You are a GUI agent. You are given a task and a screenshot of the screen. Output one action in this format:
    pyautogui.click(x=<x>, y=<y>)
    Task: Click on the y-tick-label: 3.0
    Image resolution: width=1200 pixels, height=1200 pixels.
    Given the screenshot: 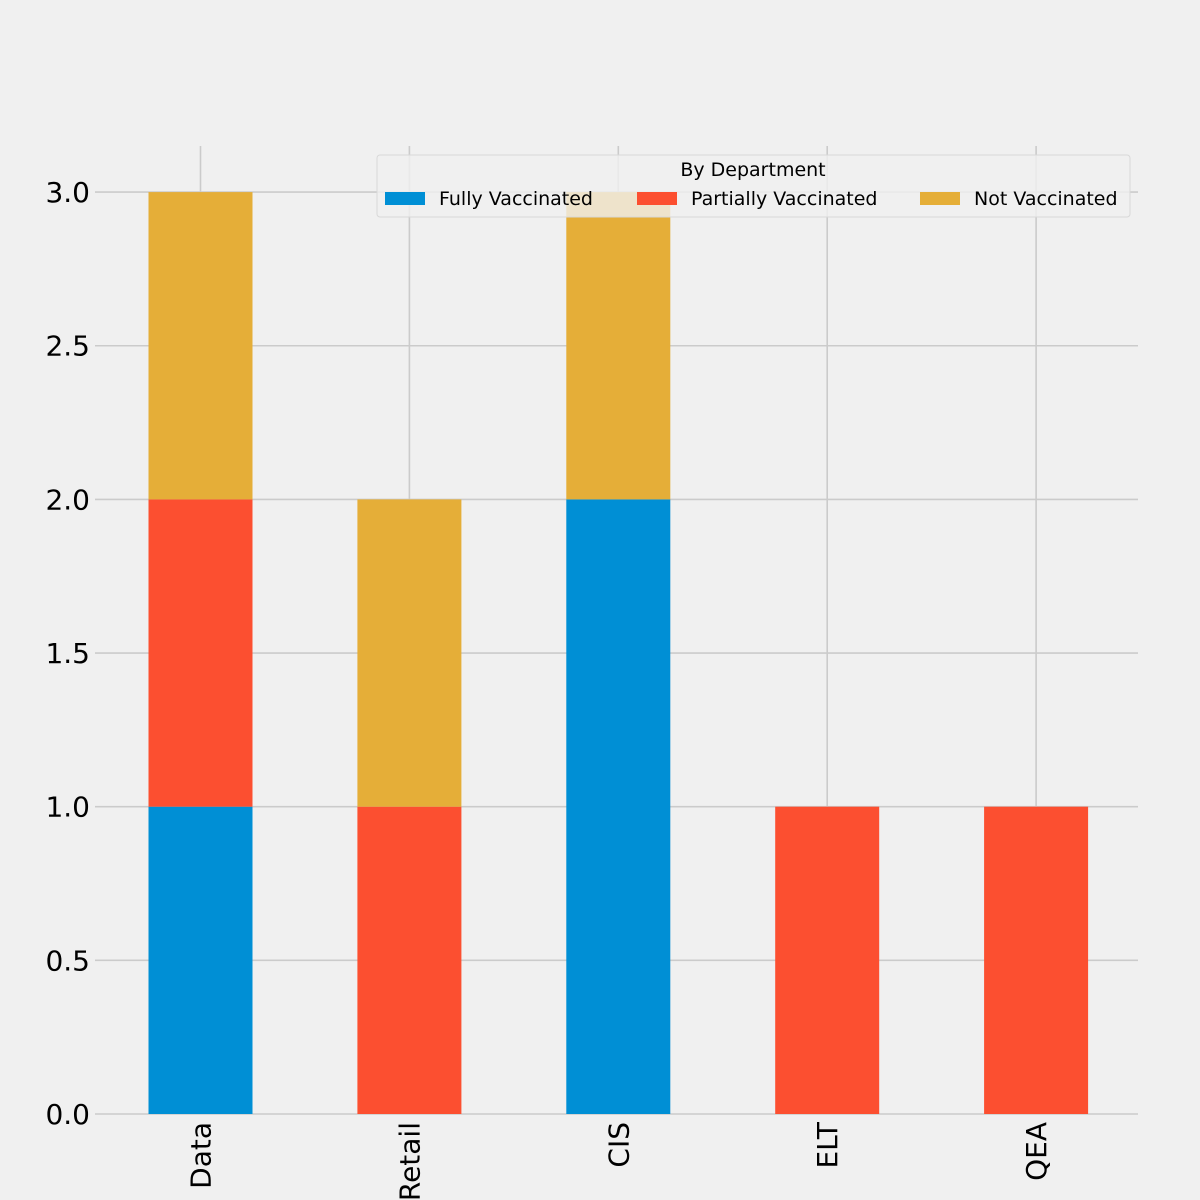 What is the action you would take?
    pyautogui.click(x=67, y=192)
    